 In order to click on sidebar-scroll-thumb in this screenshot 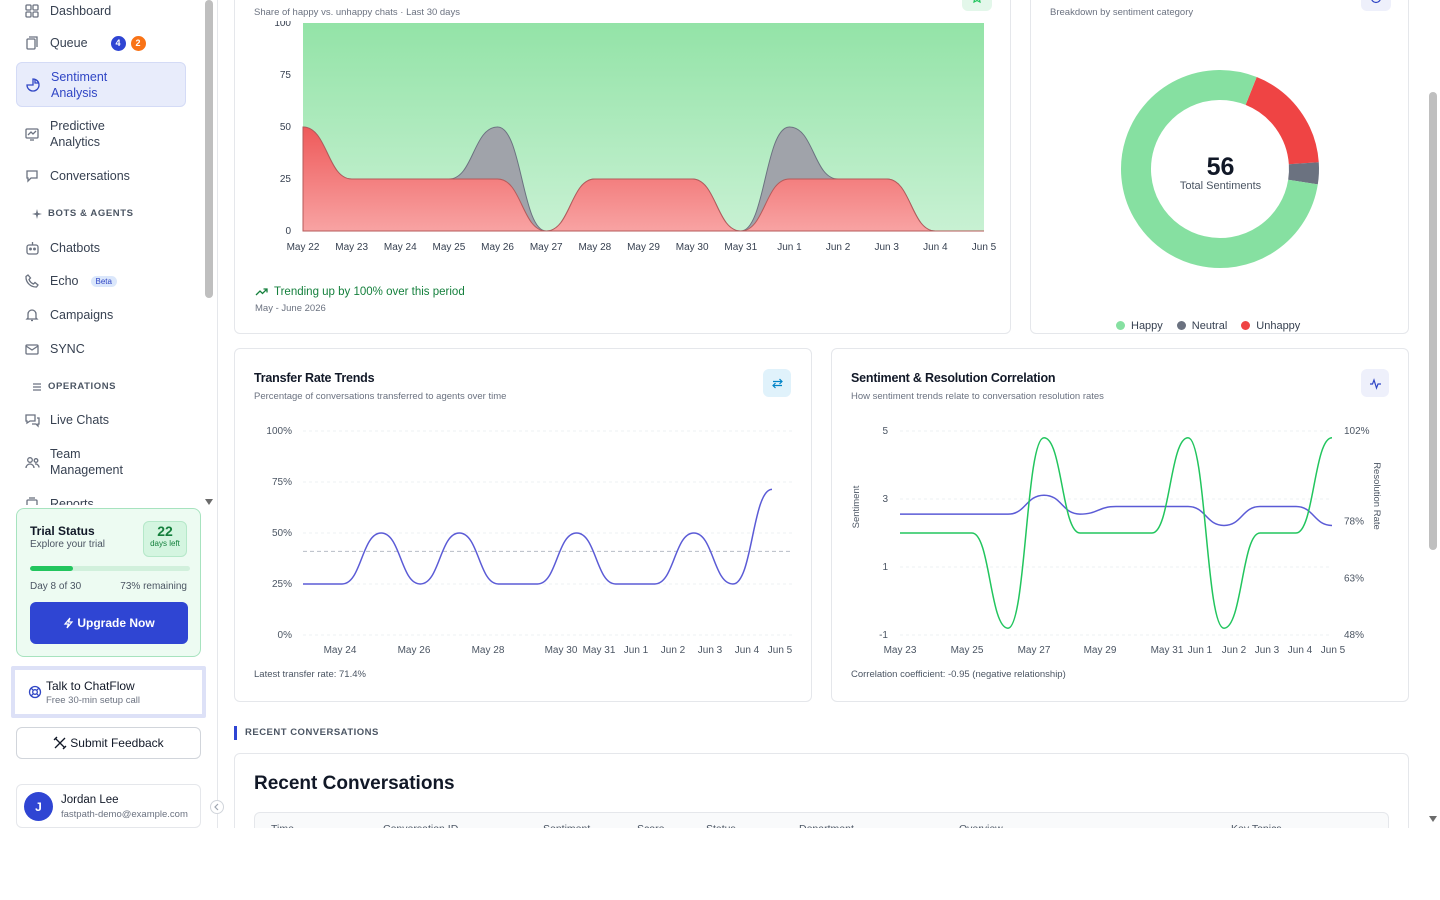, I will do `click(209, 149)`.